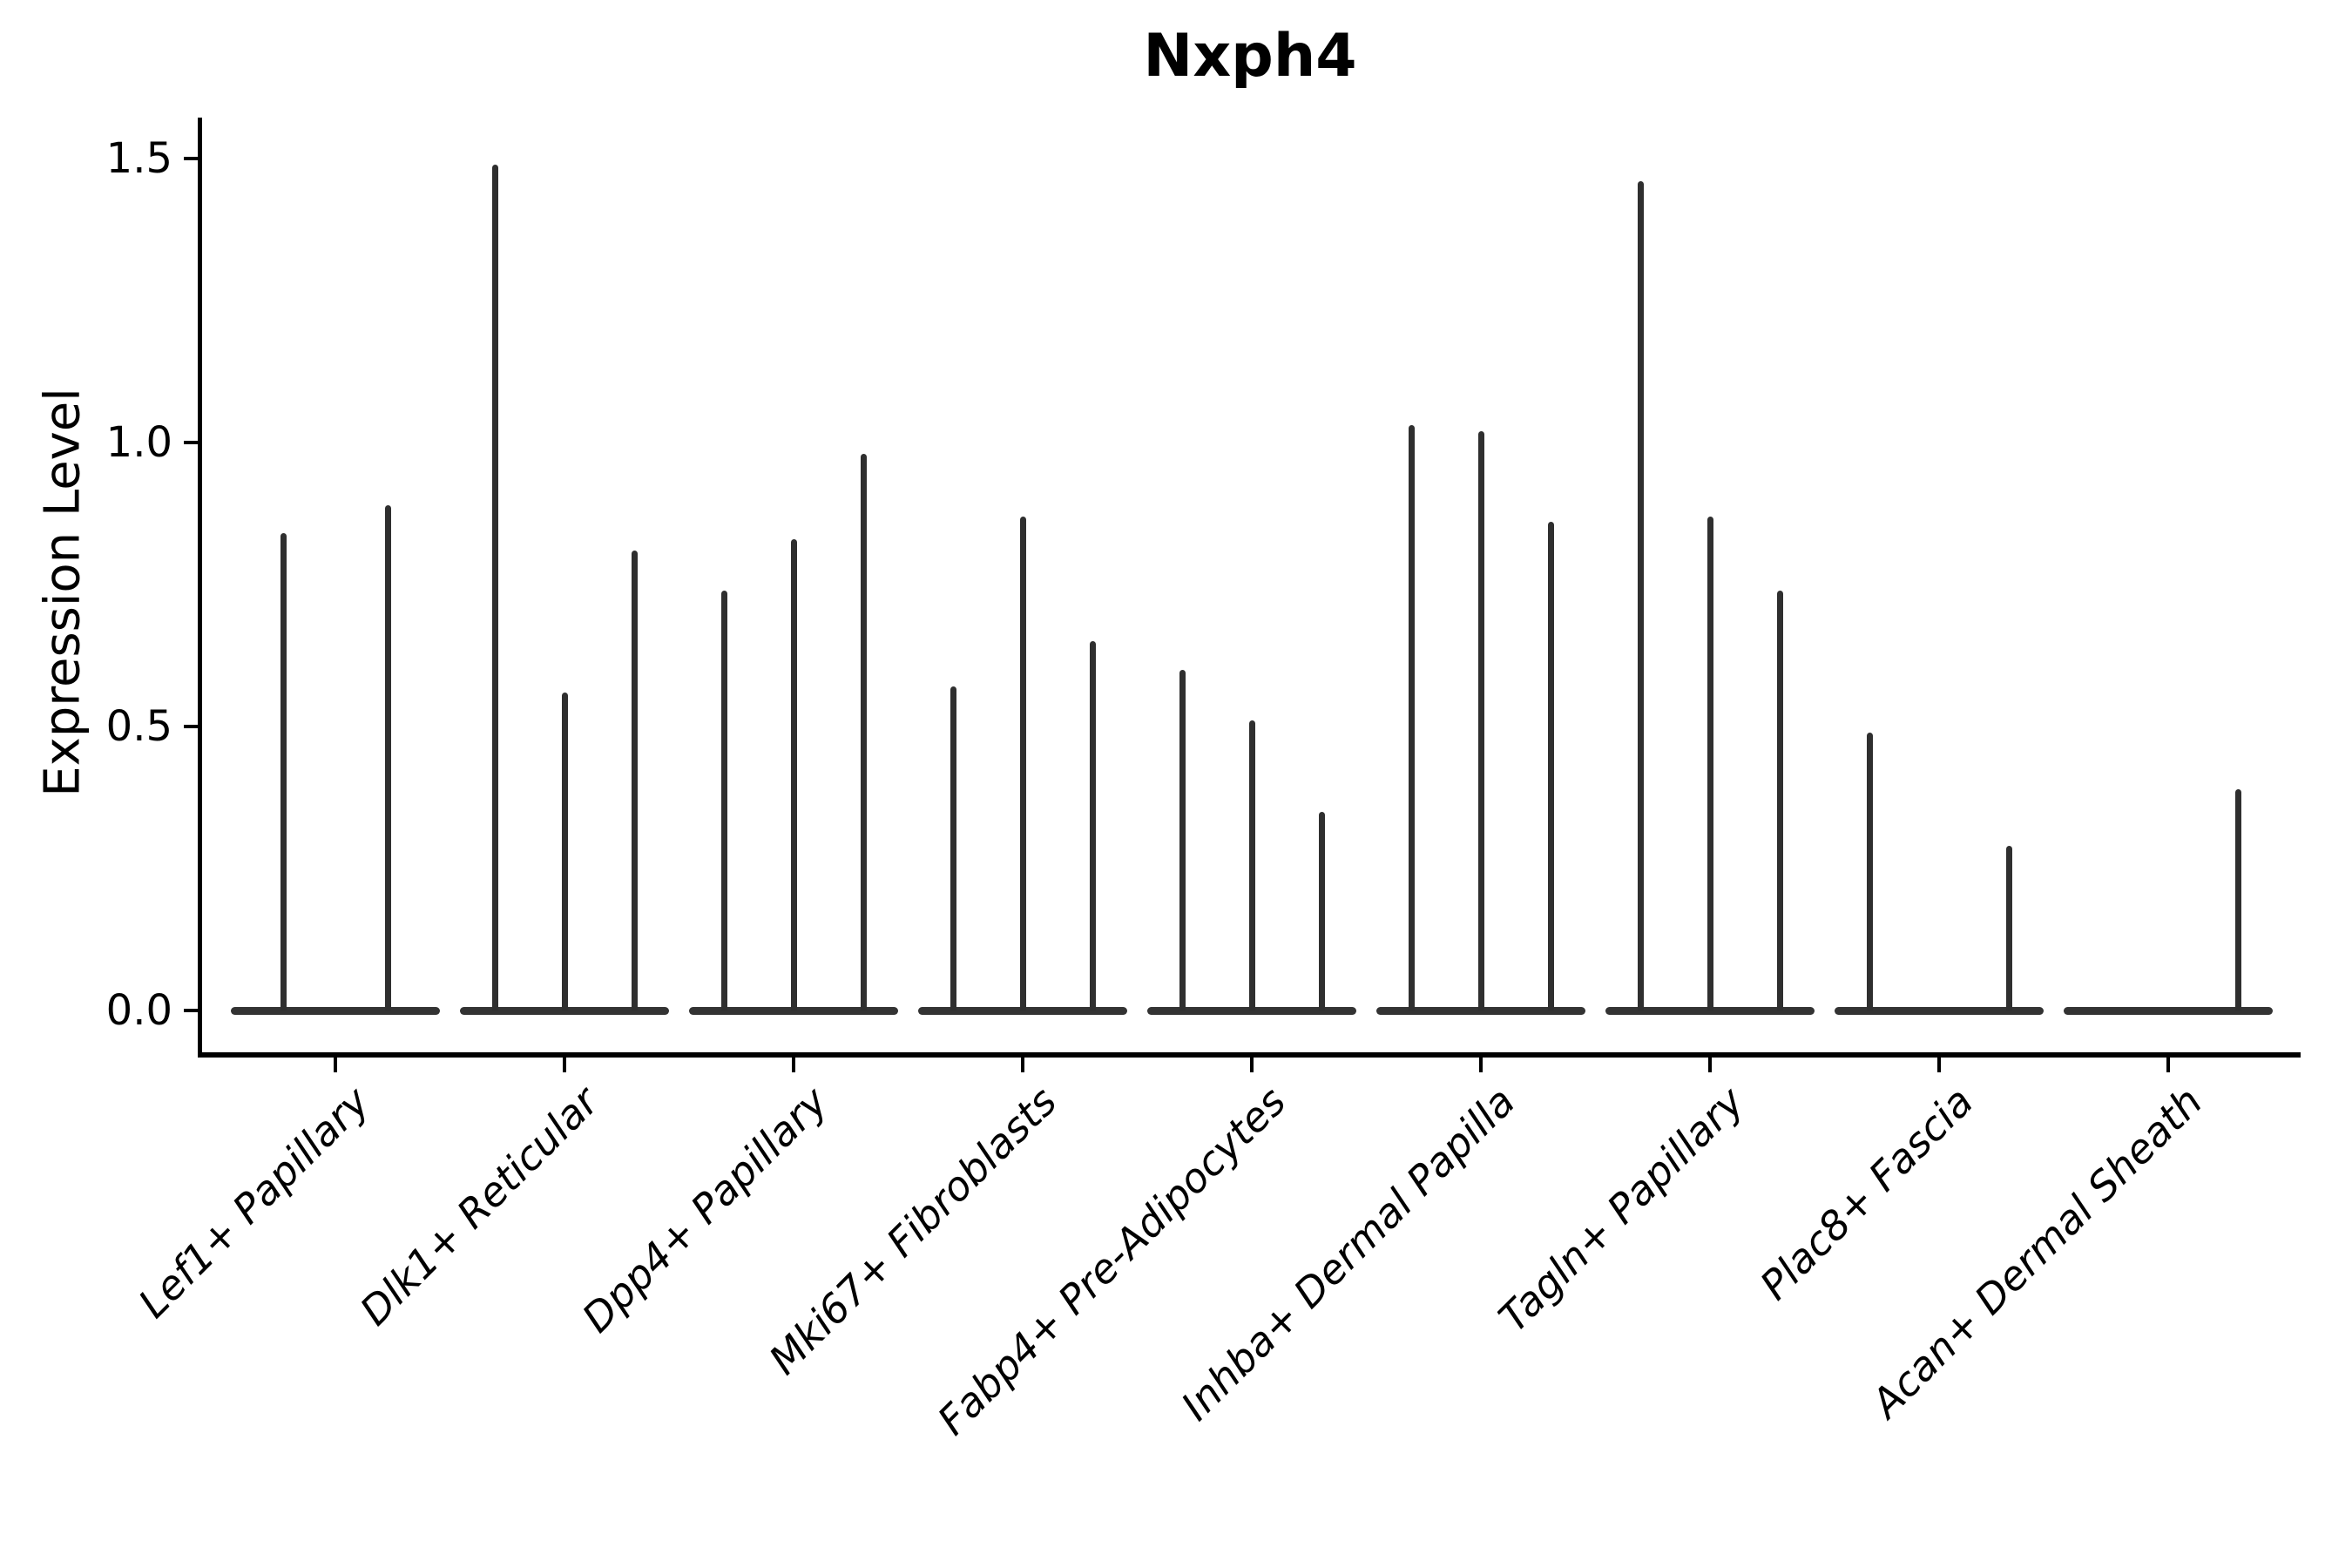  Describe the element at coordinates (138, 442) in the screenshot. I see `y-tick-label: 1.0` at that location.